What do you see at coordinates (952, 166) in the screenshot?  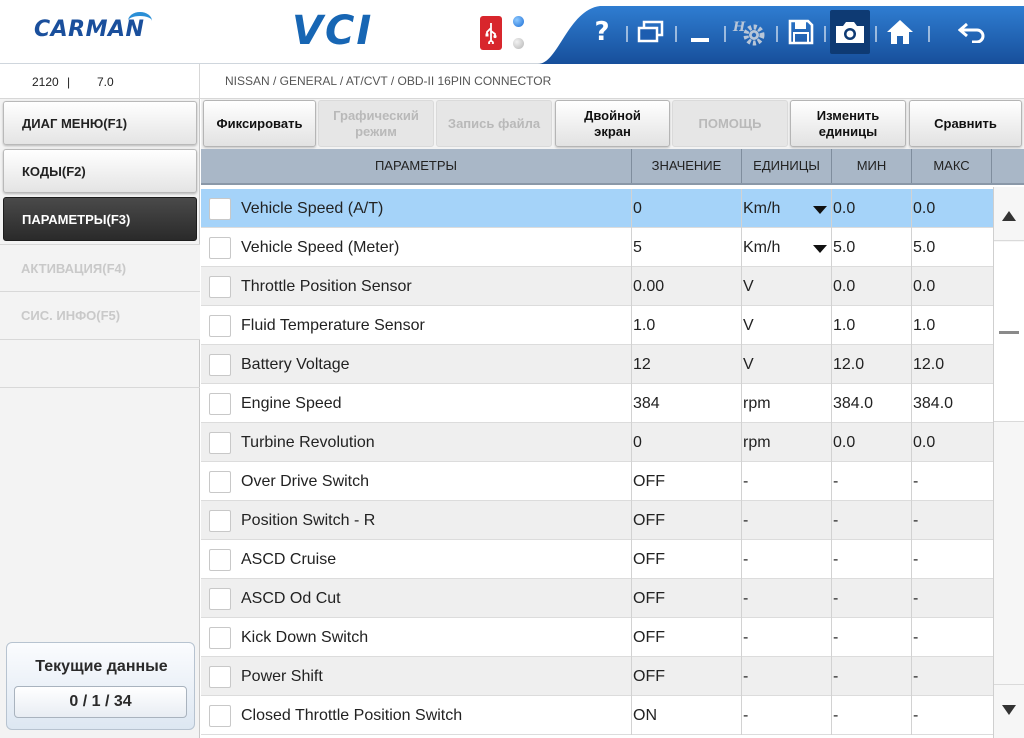 I see `column-header-max: МАКС` at bounding box center [952, 166].